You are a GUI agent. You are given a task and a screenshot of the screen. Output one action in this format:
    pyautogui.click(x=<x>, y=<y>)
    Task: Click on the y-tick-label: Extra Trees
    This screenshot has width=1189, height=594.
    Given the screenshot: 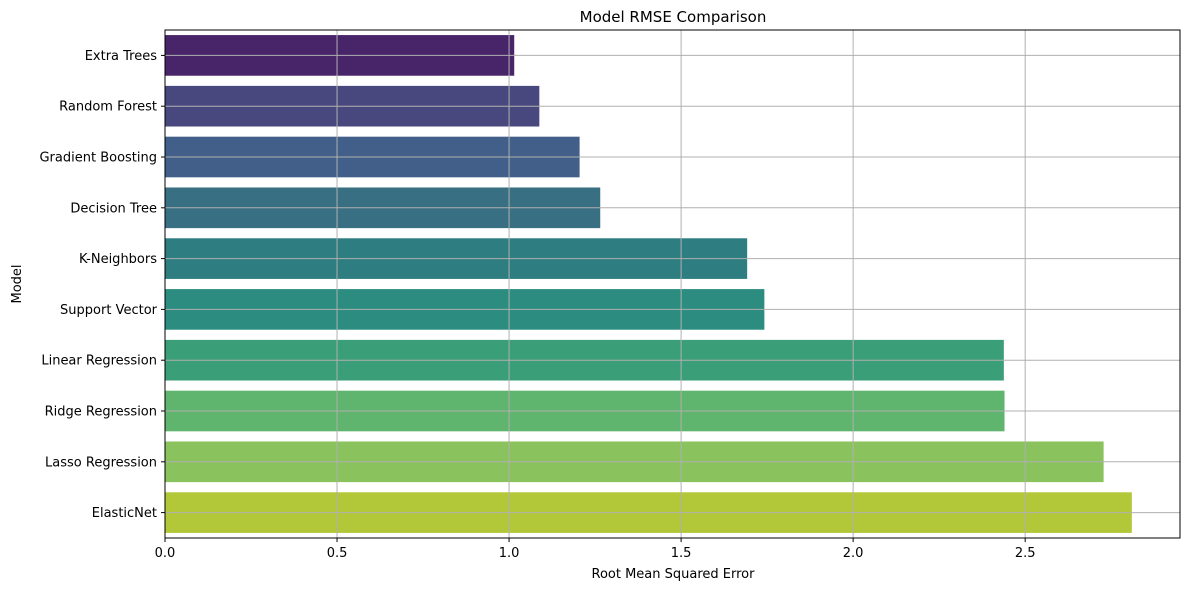 What is the action you would take?
    pyautogui.click(x=121, y=56)
    